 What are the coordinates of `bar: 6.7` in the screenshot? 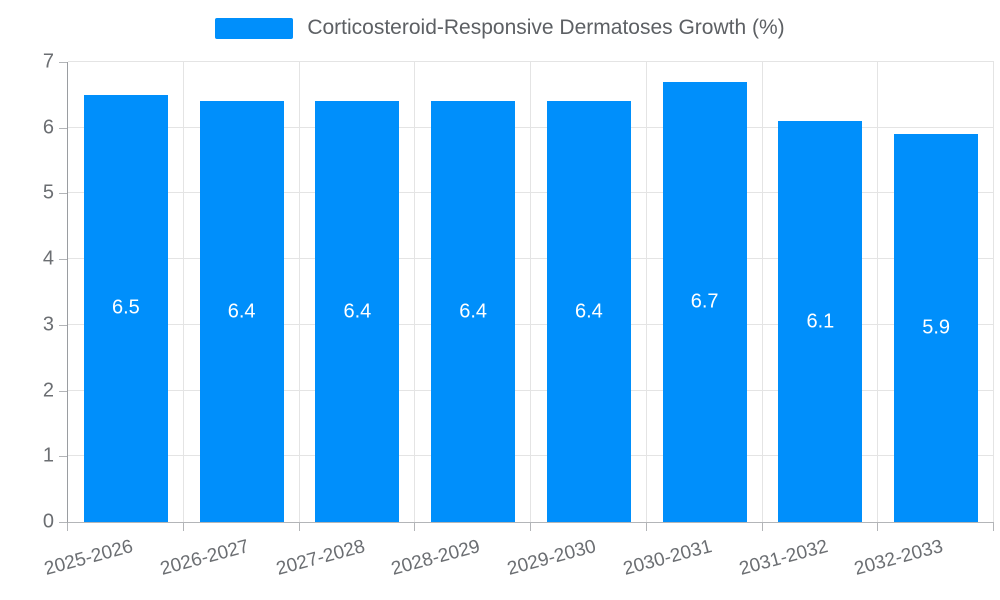 It's located at (704, 301).